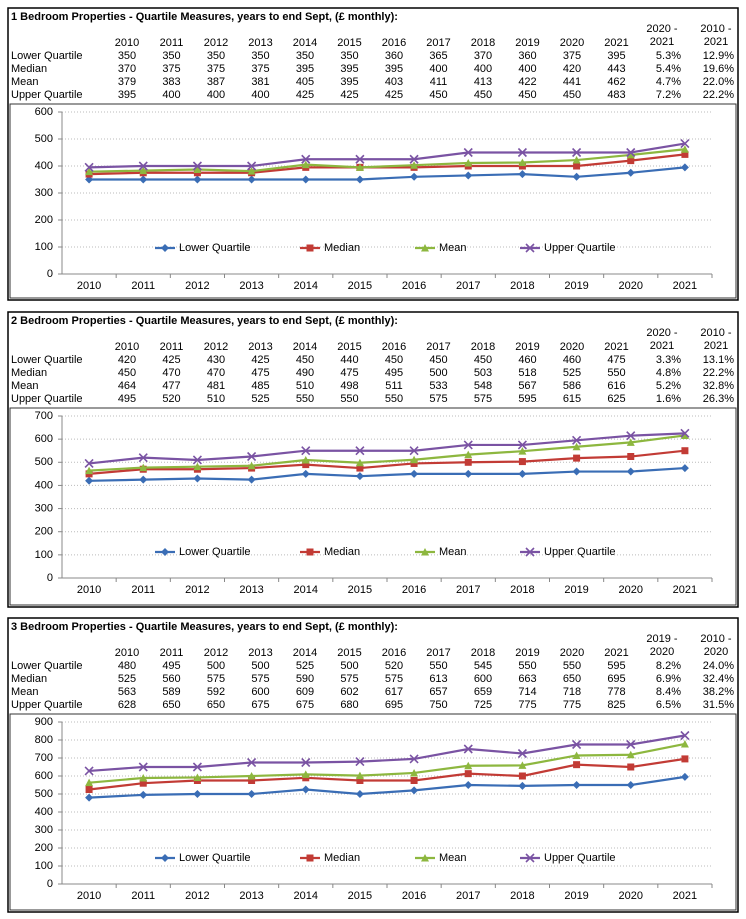 This screenshot has height=919, width=746. What do you see at coordinates (527, 373) in the screenshot?
I see `table-value: 518` at bounding box center [527, 373].